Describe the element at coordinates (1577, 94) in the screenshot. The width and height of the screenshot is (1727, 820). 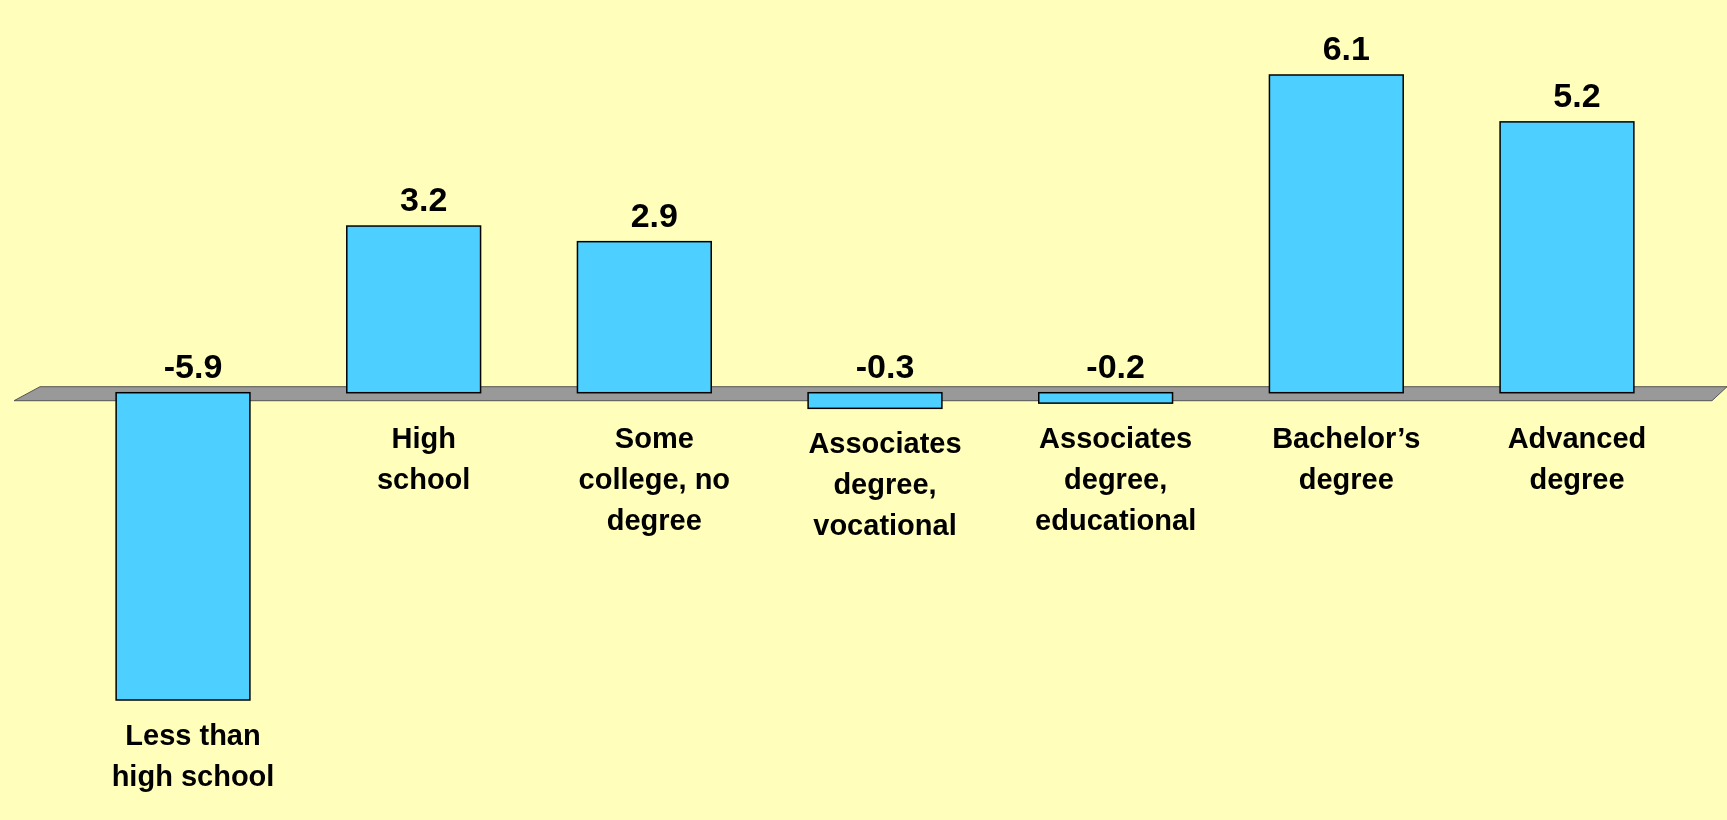
I see `data-label: 5.2` at that location.